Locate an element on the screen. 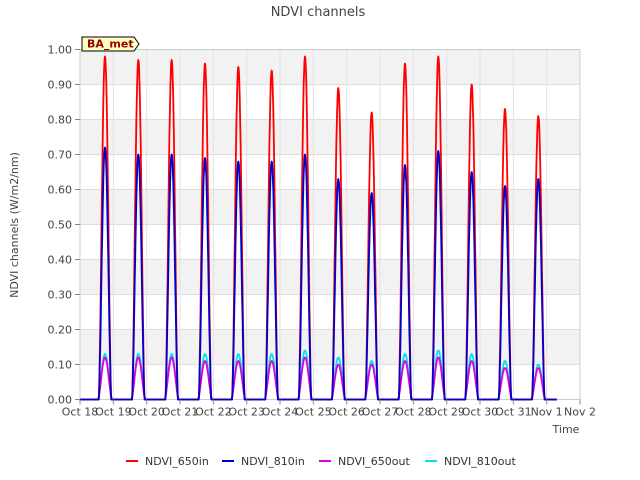 The image size is (640, 480). y-tick-label: 0.80 is located at coordinates (60, 120).